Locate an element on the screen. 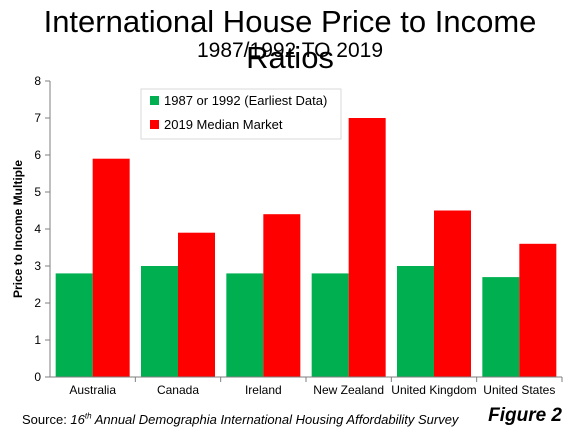 The height and width of the screenshot is (435, 580). y-tick-label: 2 is located at coordinates (37, 303).